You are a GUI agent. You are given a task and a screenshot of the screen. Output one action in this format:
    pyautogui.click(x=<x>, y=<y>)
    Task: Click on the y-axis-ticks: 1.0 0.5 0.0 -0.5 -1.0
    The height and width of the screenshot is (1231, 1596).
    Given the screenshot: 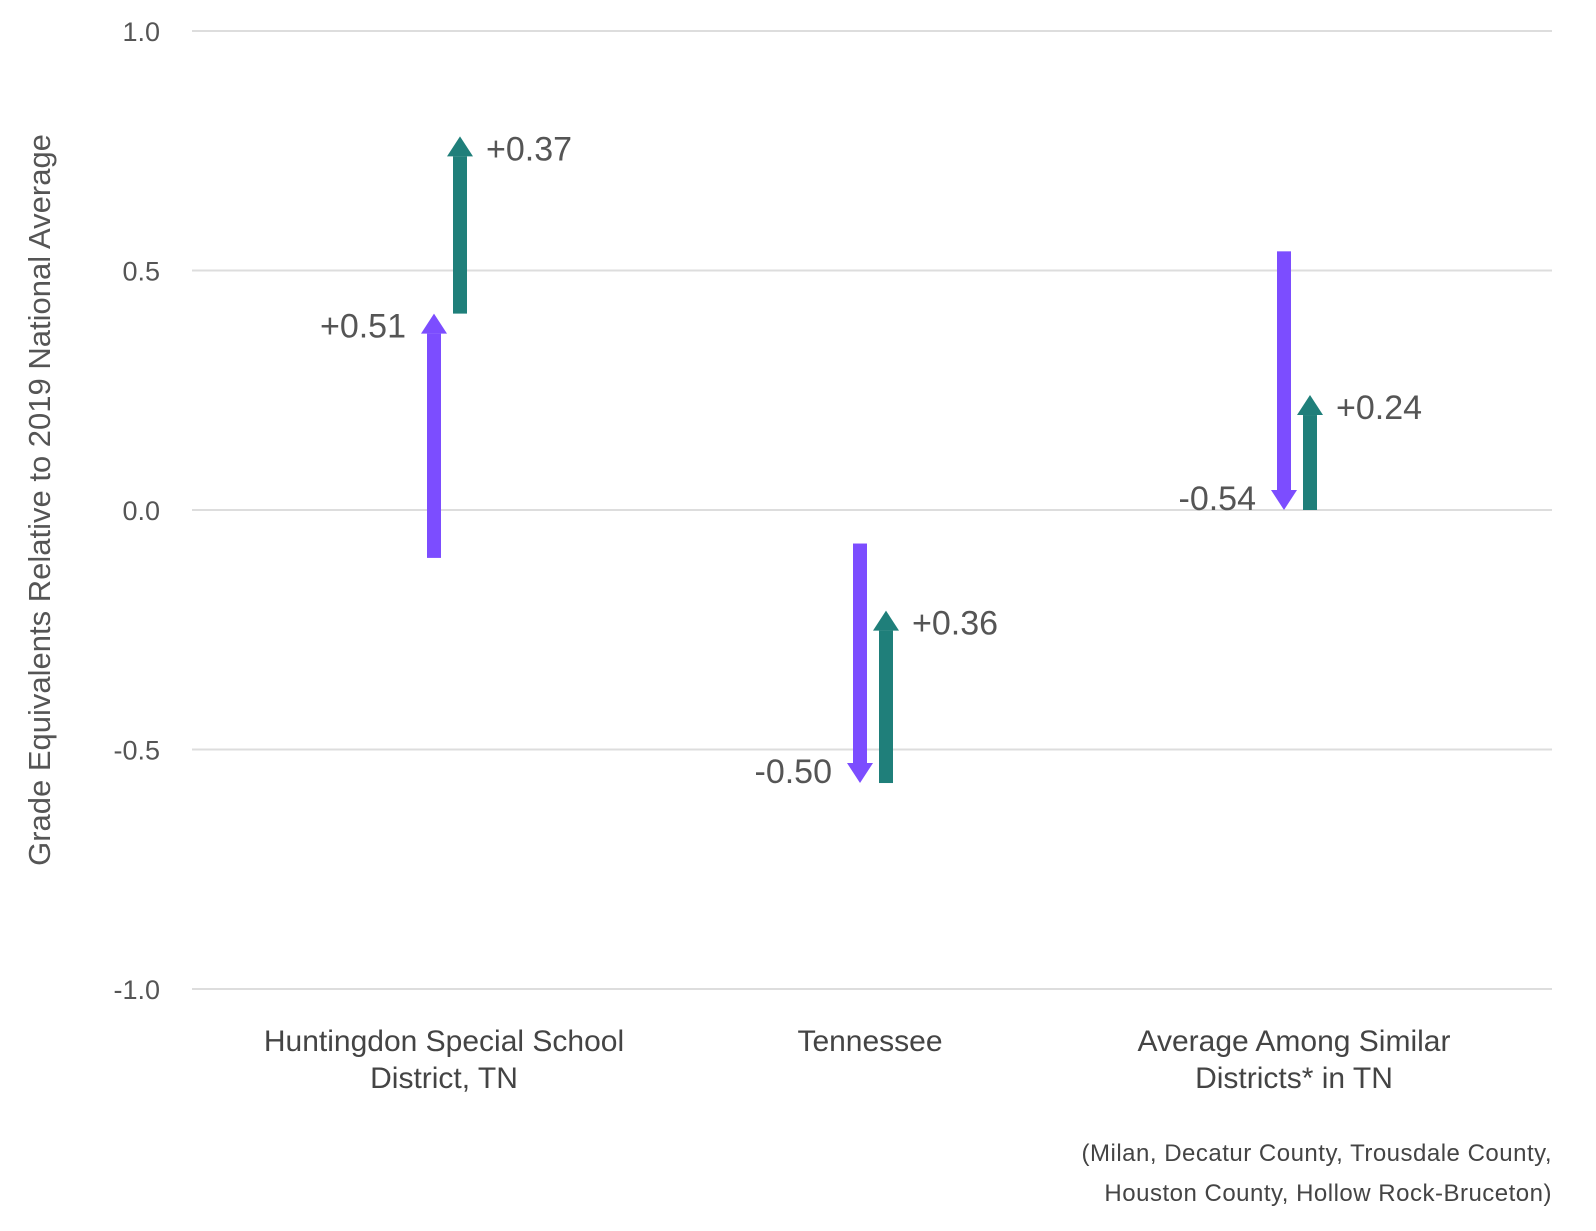 What is the action you would take?
    pyautogui.click(x=136, y=511)
    